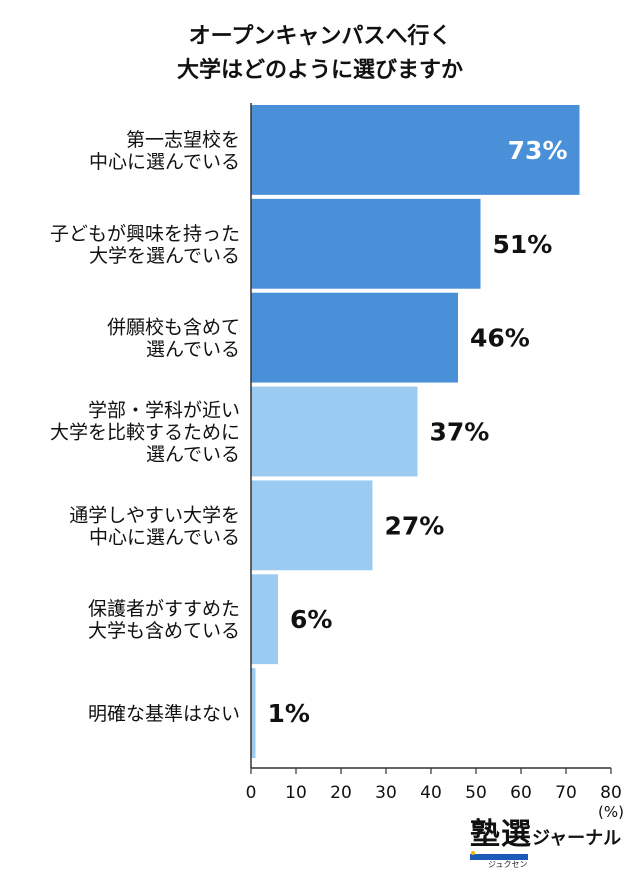 The width and height of the screenshot is (640, 881). I want to click on category-label-7: 明確な基準はない, so click(164, 714).